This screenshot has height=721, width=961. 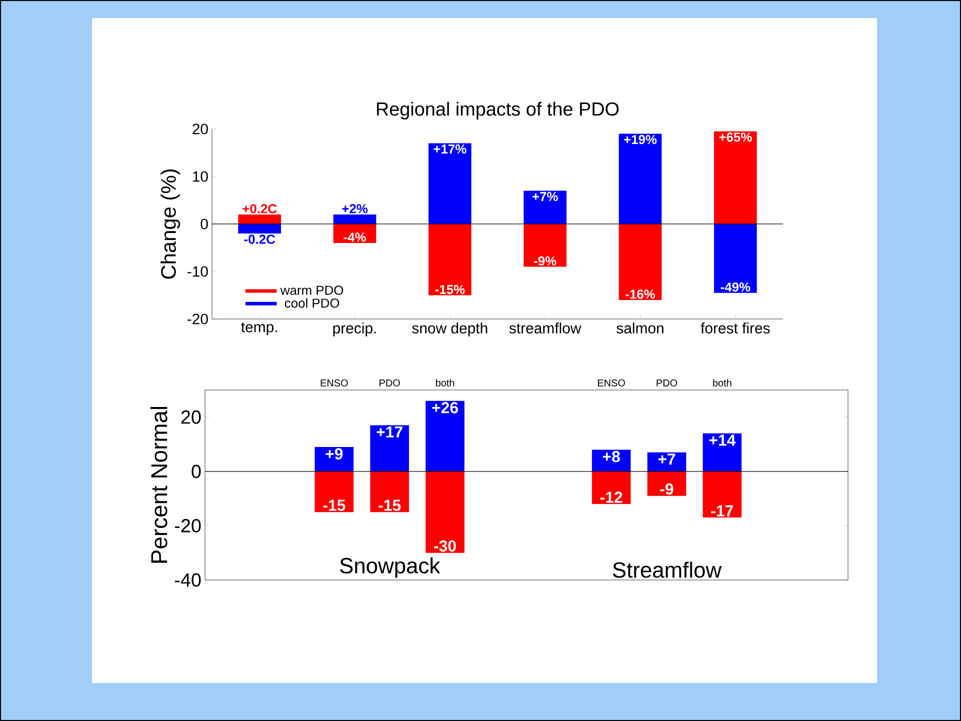 I want to click on annotation: -49%, so click(x=735, y=287).